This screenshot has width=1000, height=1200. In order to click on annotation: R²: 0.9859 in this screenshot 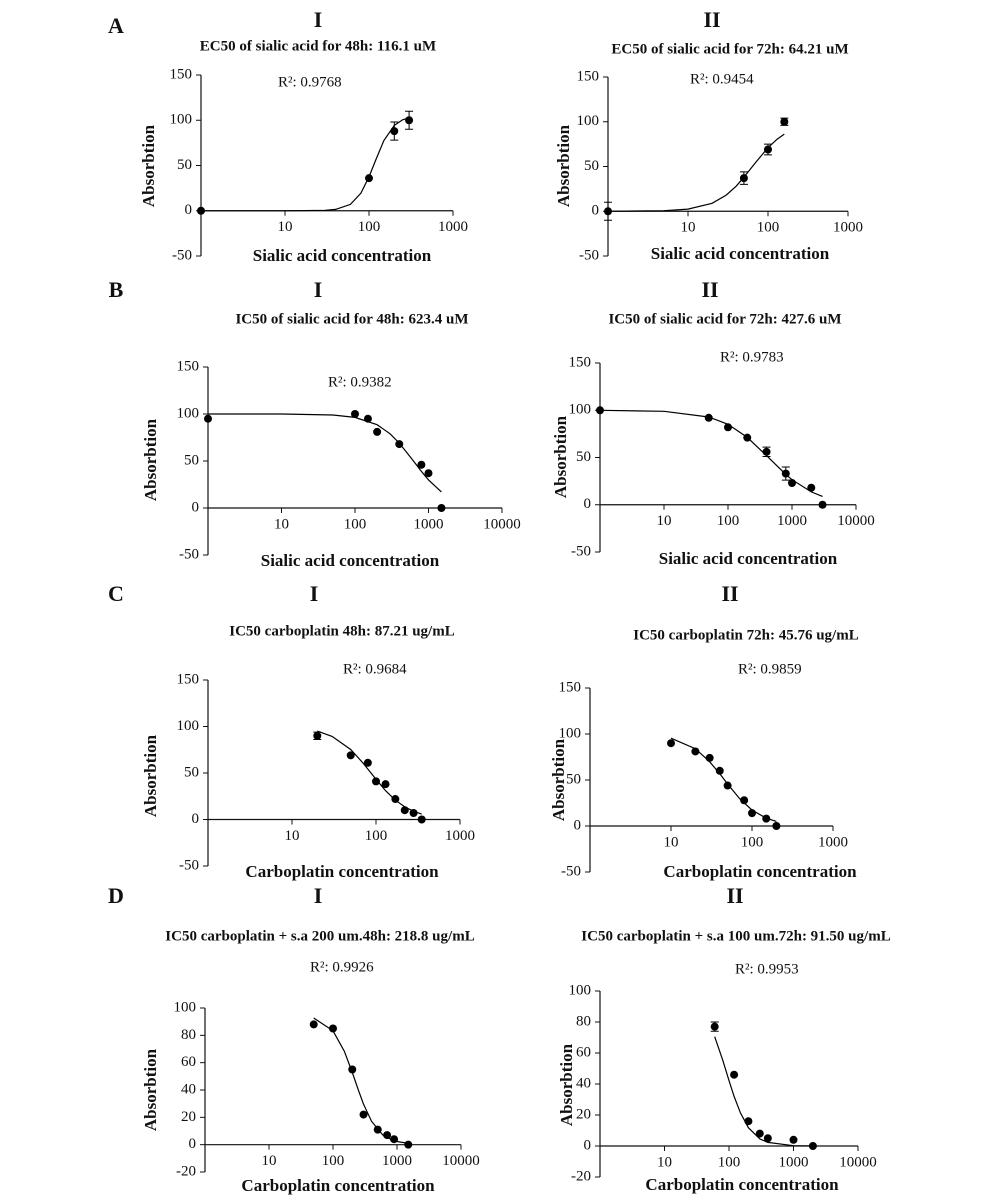, I will do `click(770, 669)`.